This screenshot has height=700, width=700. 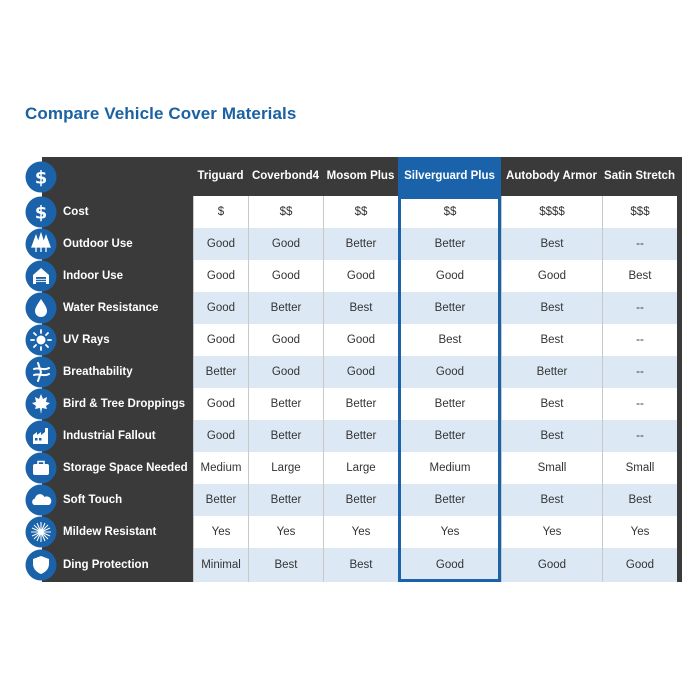 What do you see at coordinates (110, 532) in the screenshot?
I see `row-label-mildew-resistant: Mildew Resistant` at bounding box center [110, 532].